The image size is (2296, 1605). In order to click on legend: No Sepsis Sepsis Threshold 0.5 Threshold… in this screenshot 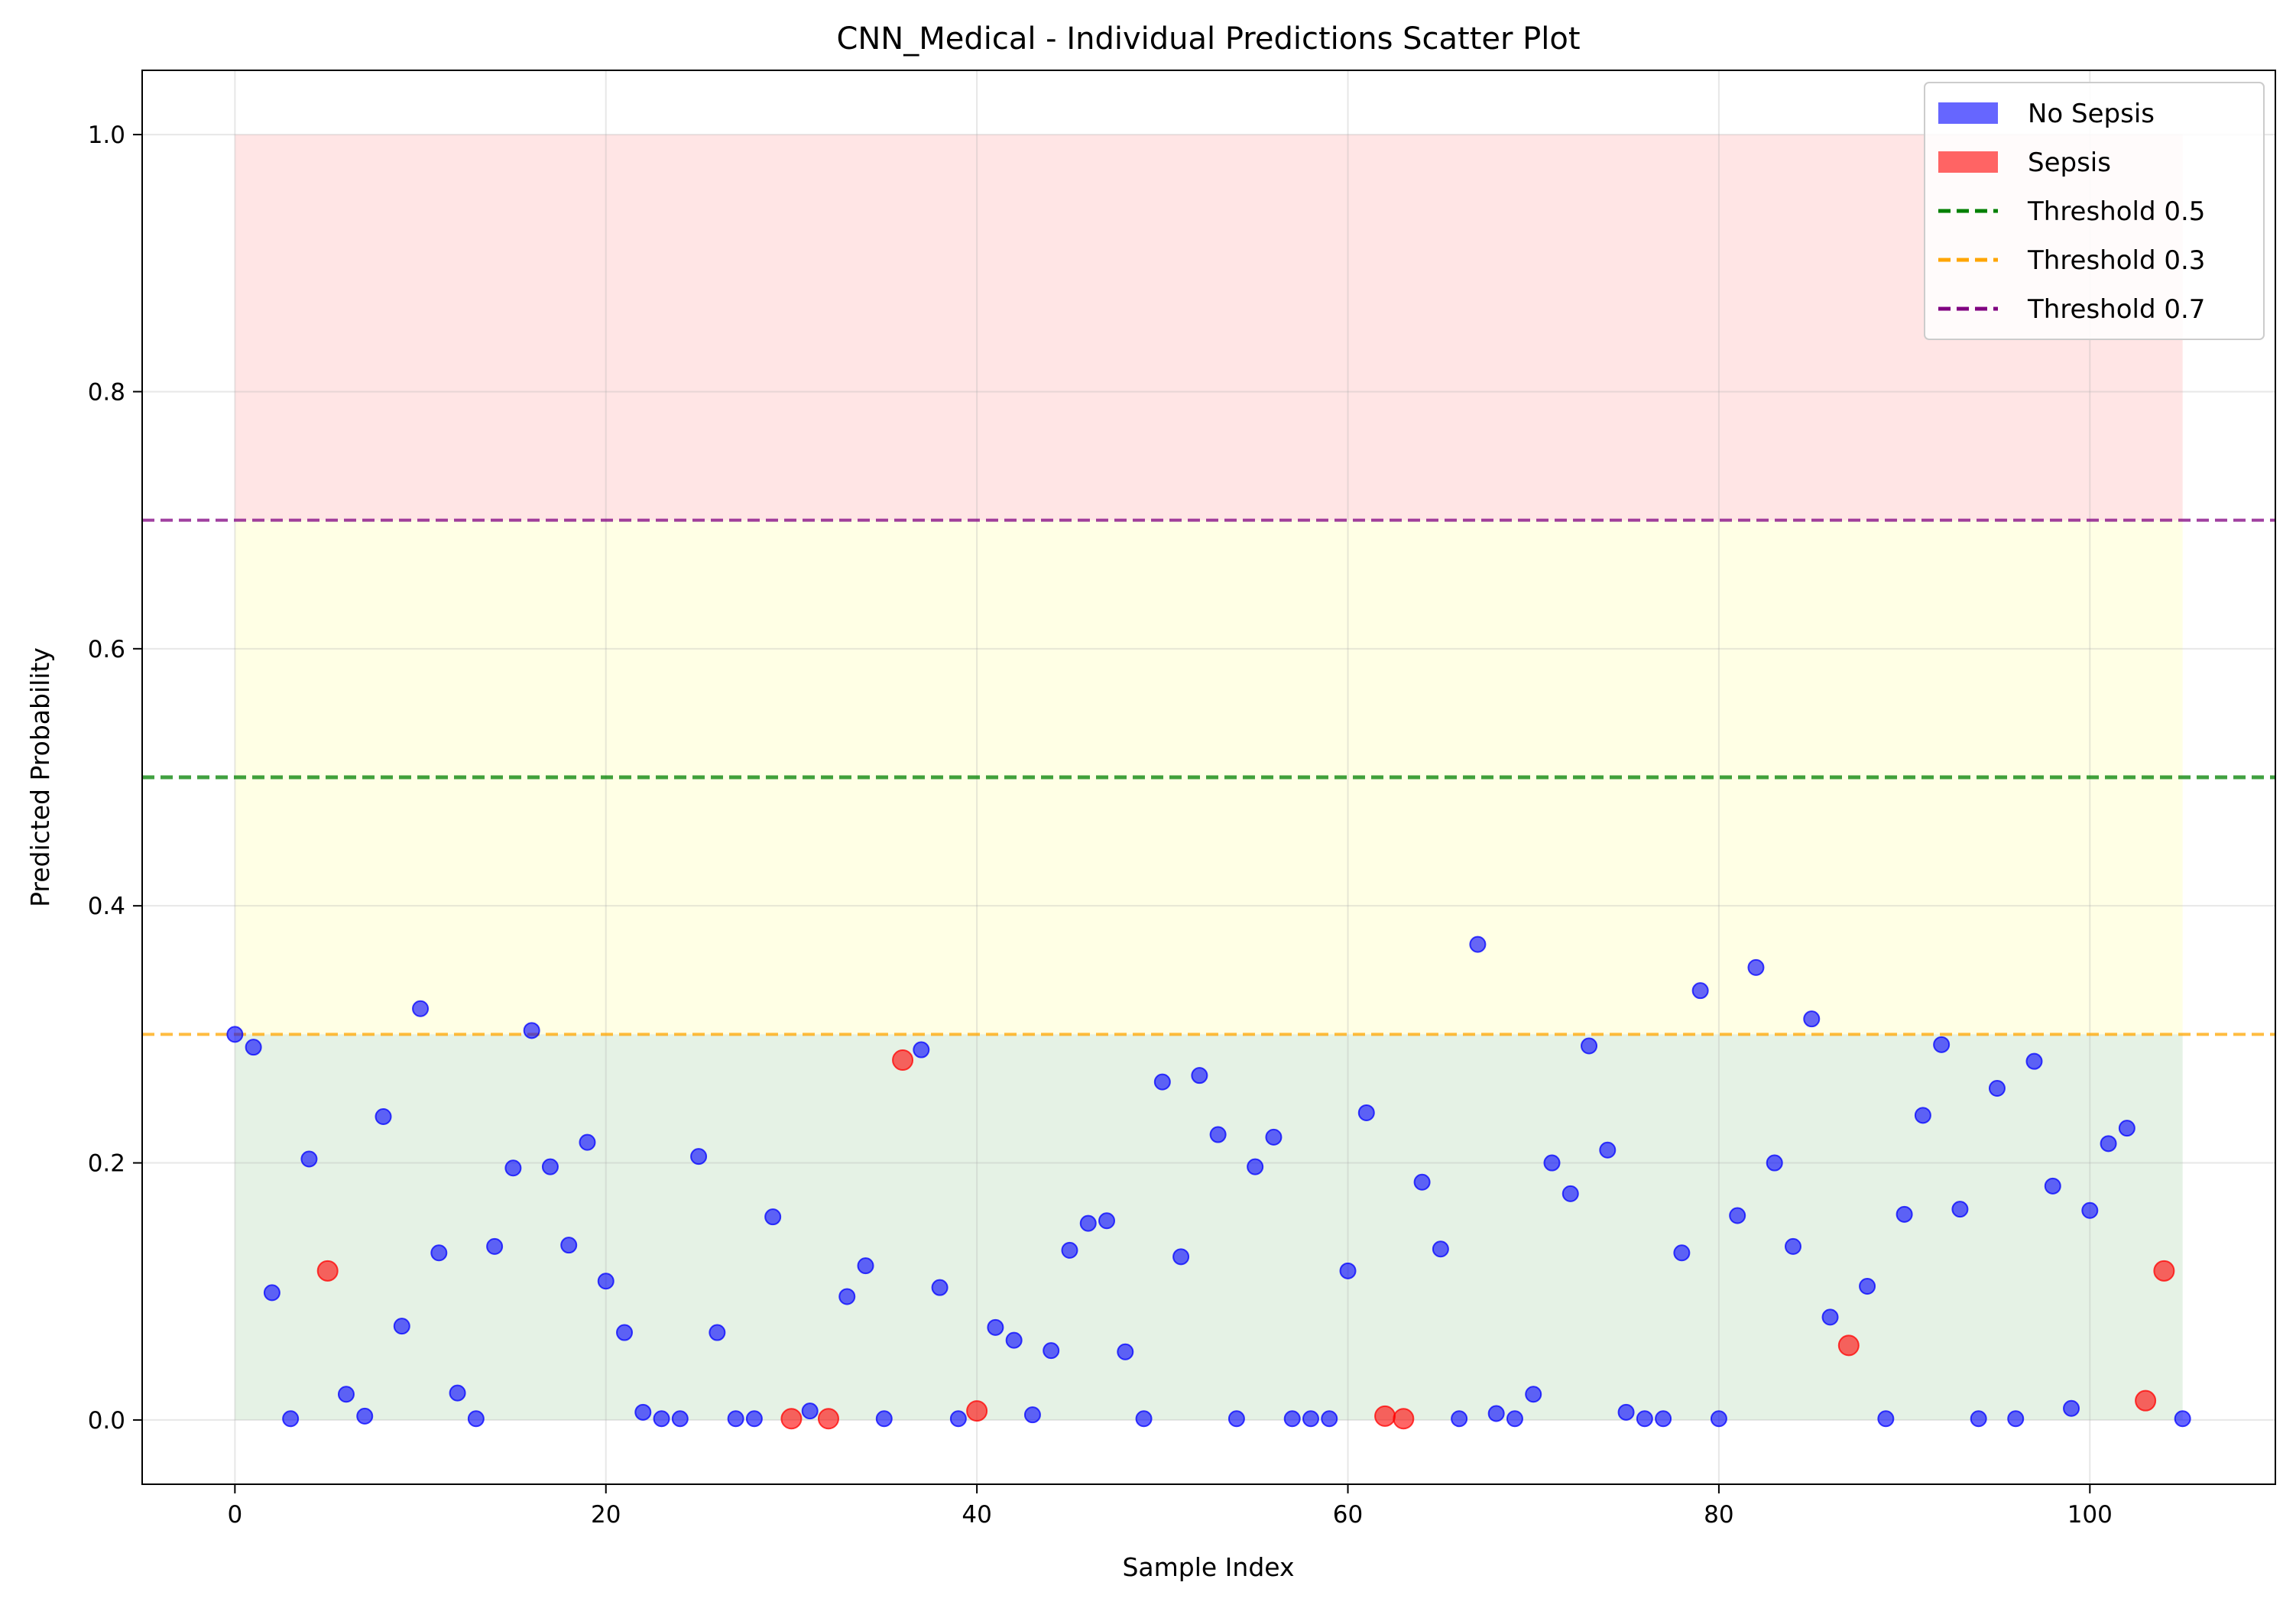, I will do `click(2094, 211)`.